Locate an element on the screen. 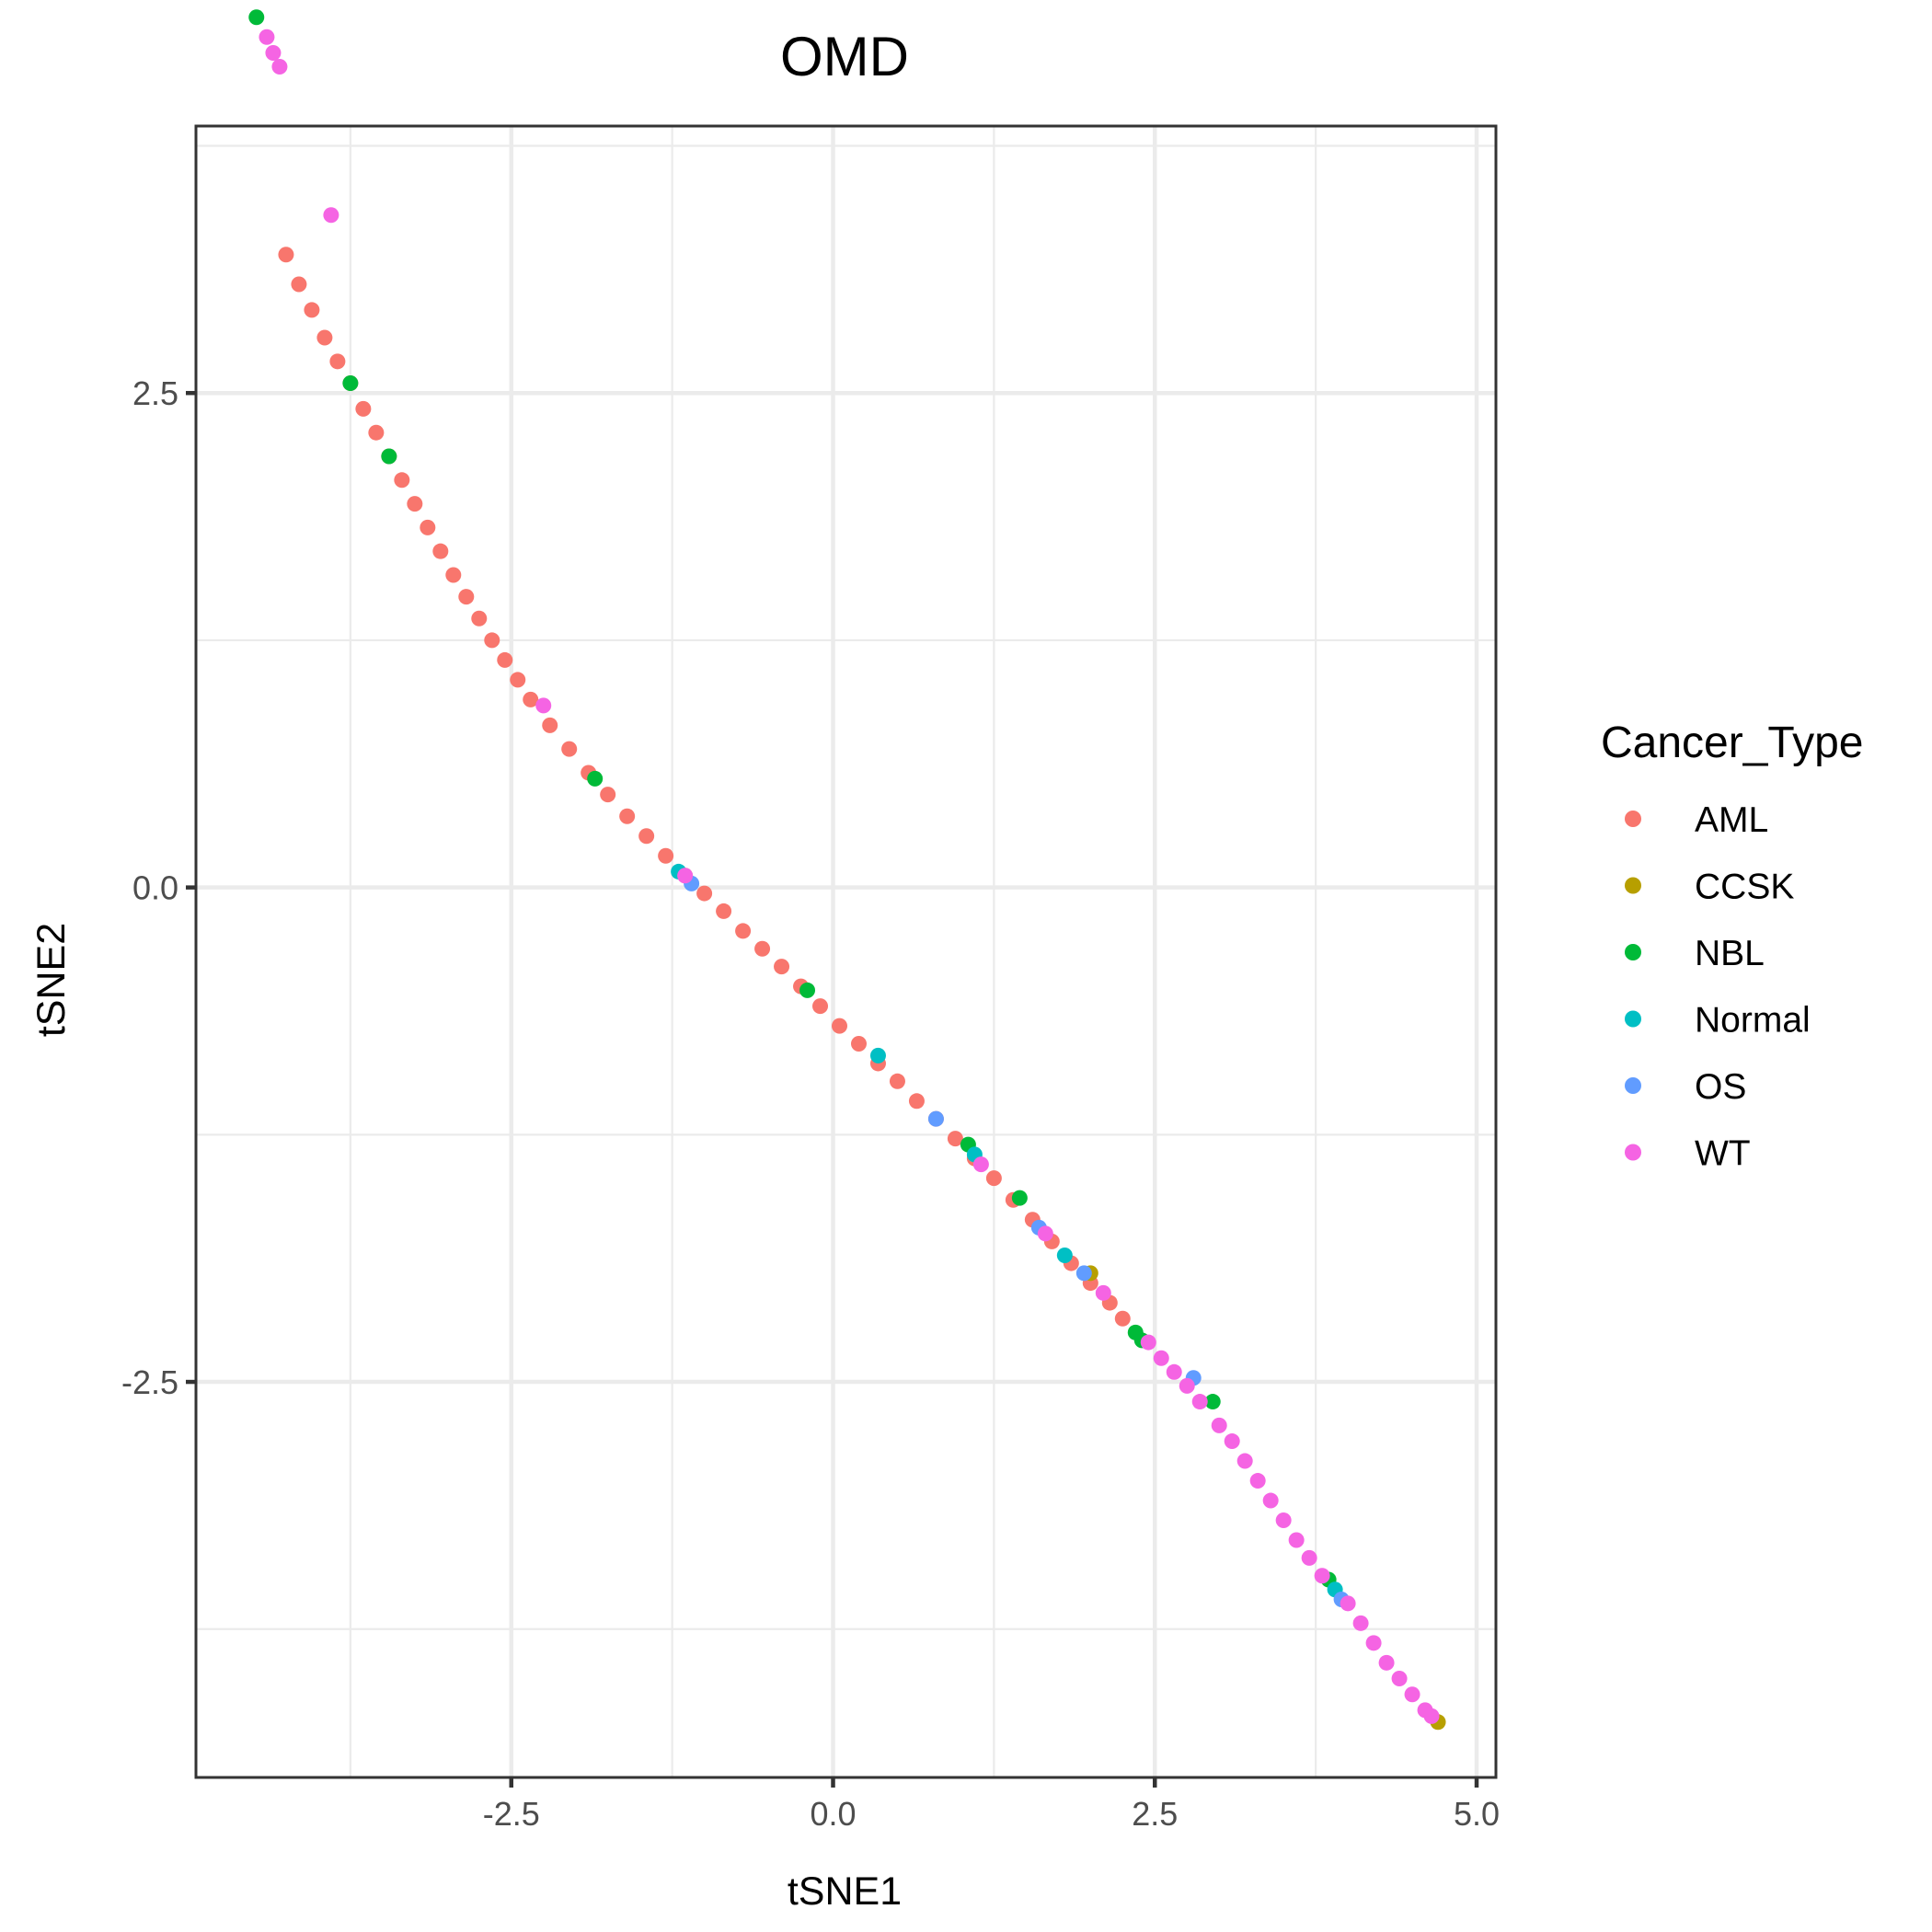  y-tick-label: 0.0 is located at coordinates (155, 888).